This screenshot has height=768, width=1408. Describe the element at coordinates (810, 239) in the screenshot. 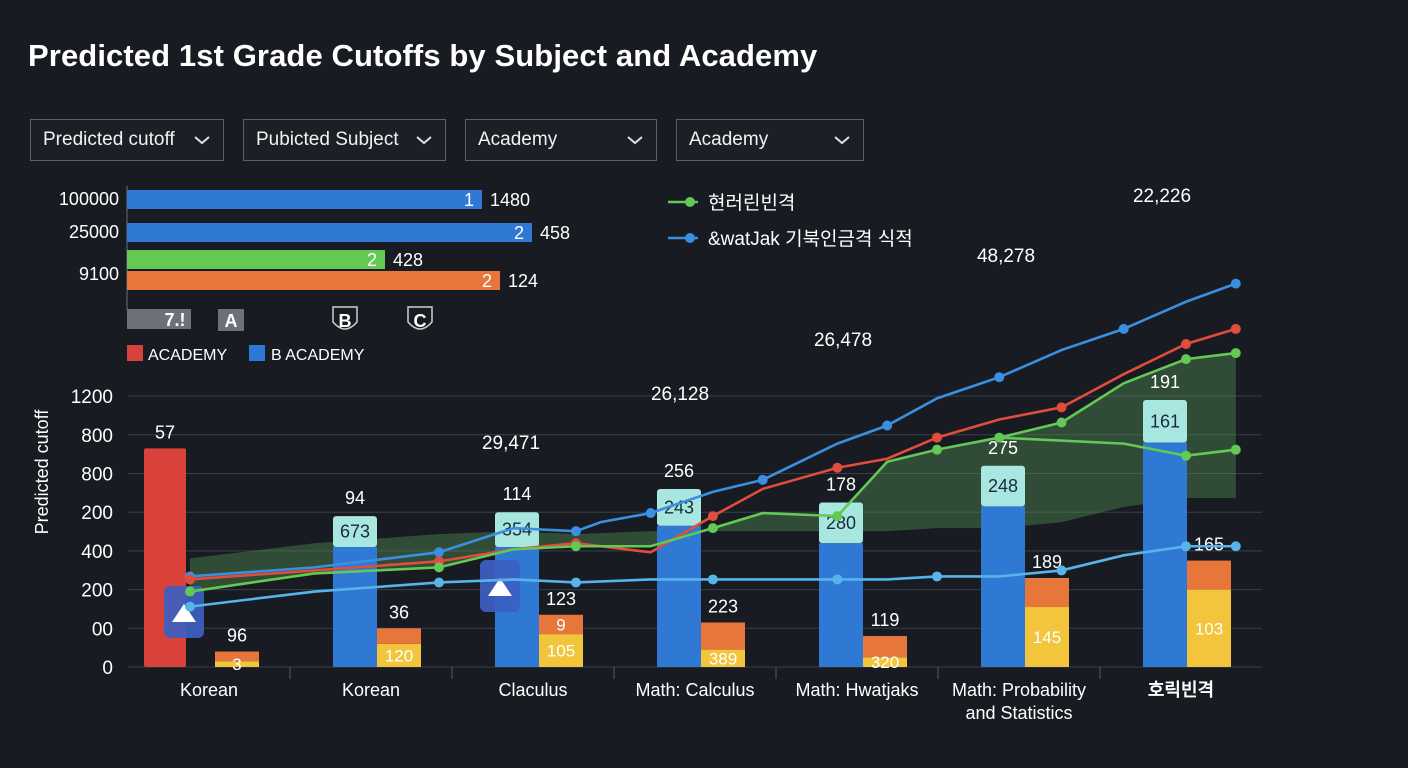

I see `legend-label: &watJak 기북인금격 식적` at that location.